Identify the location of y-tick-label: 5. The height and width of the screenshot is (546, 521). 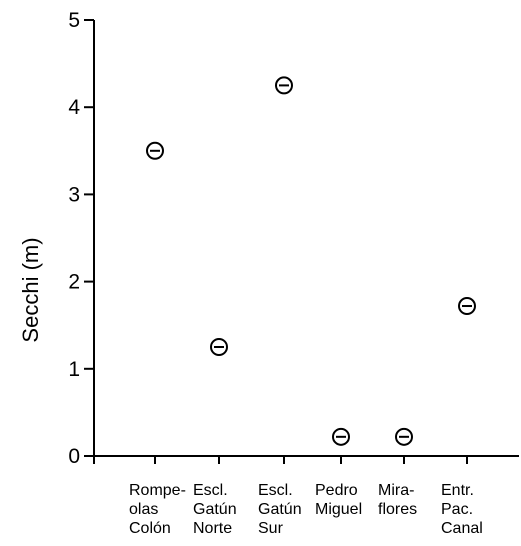
(74, 20).